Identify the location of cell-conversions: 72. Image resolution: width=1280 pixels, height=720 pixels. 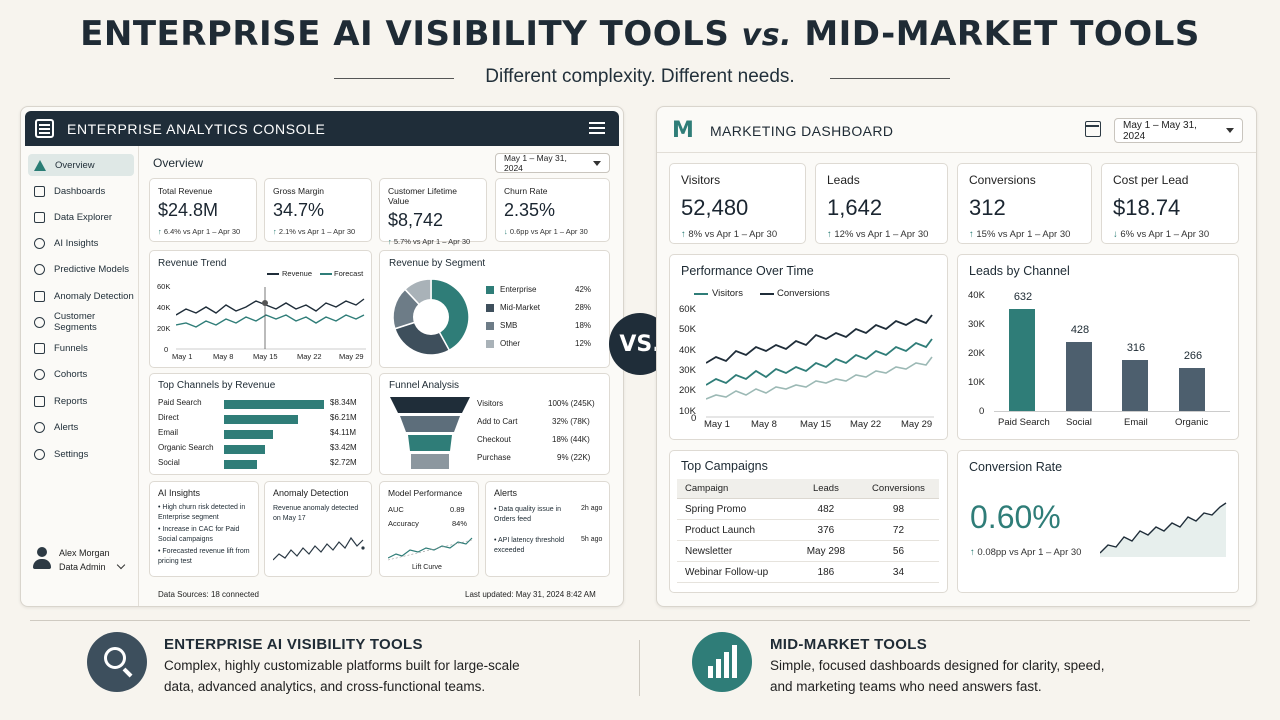
(898, 530).